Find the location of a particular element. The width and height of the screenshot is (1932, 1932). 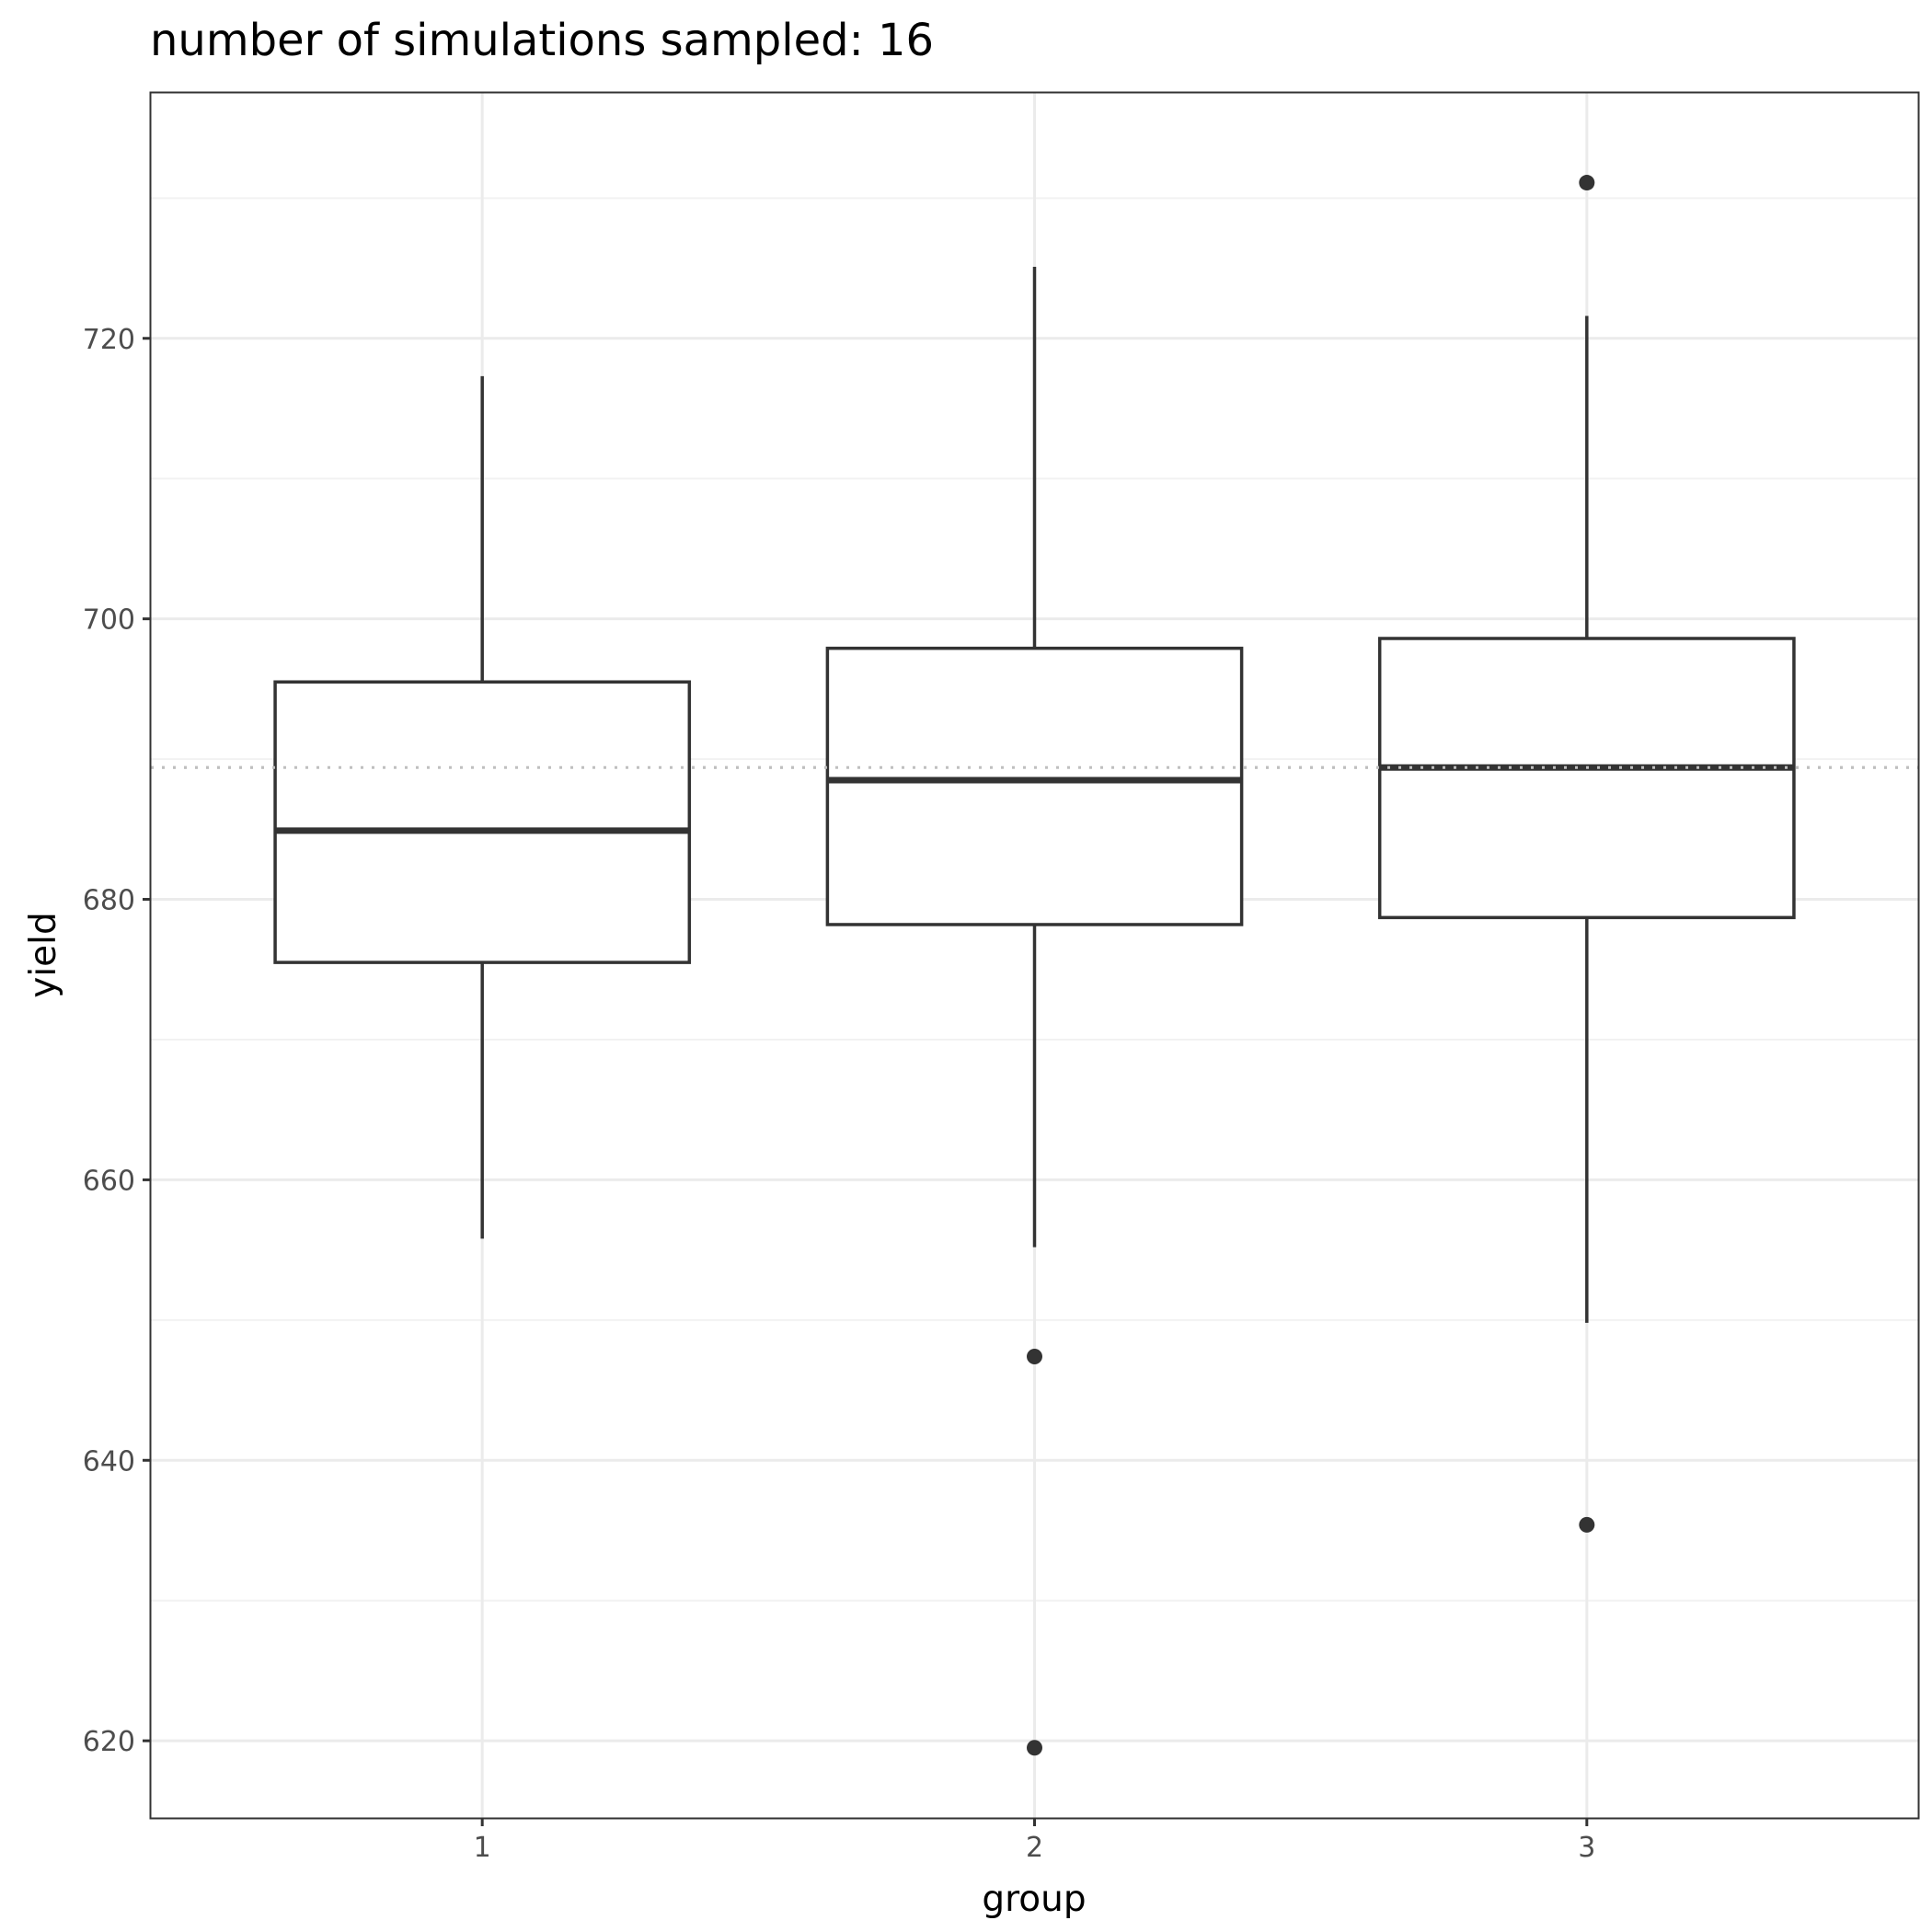

x-axis: 1 2 3 is located at coordinates (1034, 1841).